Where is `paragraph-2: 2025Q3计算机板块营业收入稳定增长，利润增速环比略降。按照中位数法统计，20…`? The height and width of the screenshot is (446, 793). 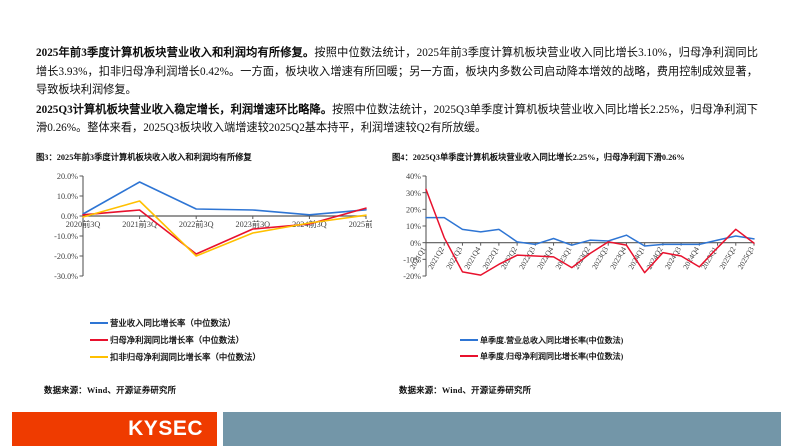
paragraph-2: 2025Q3计算机板块营业收入稳定增长，利润增速环比略降。按照中位数法统计，20… is located at coordinates (397, 119).